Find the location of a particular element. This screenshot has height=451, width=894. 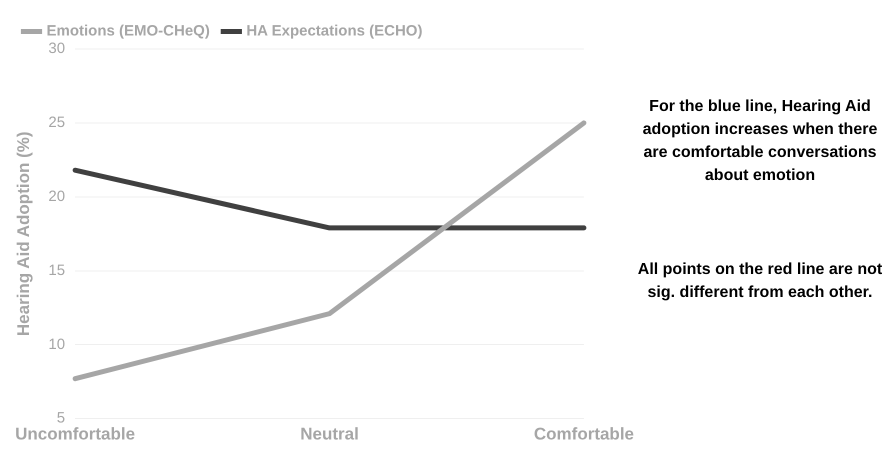

legend-label: Emotions (EMO-CHeQ) is located at coordinates (128, 31).